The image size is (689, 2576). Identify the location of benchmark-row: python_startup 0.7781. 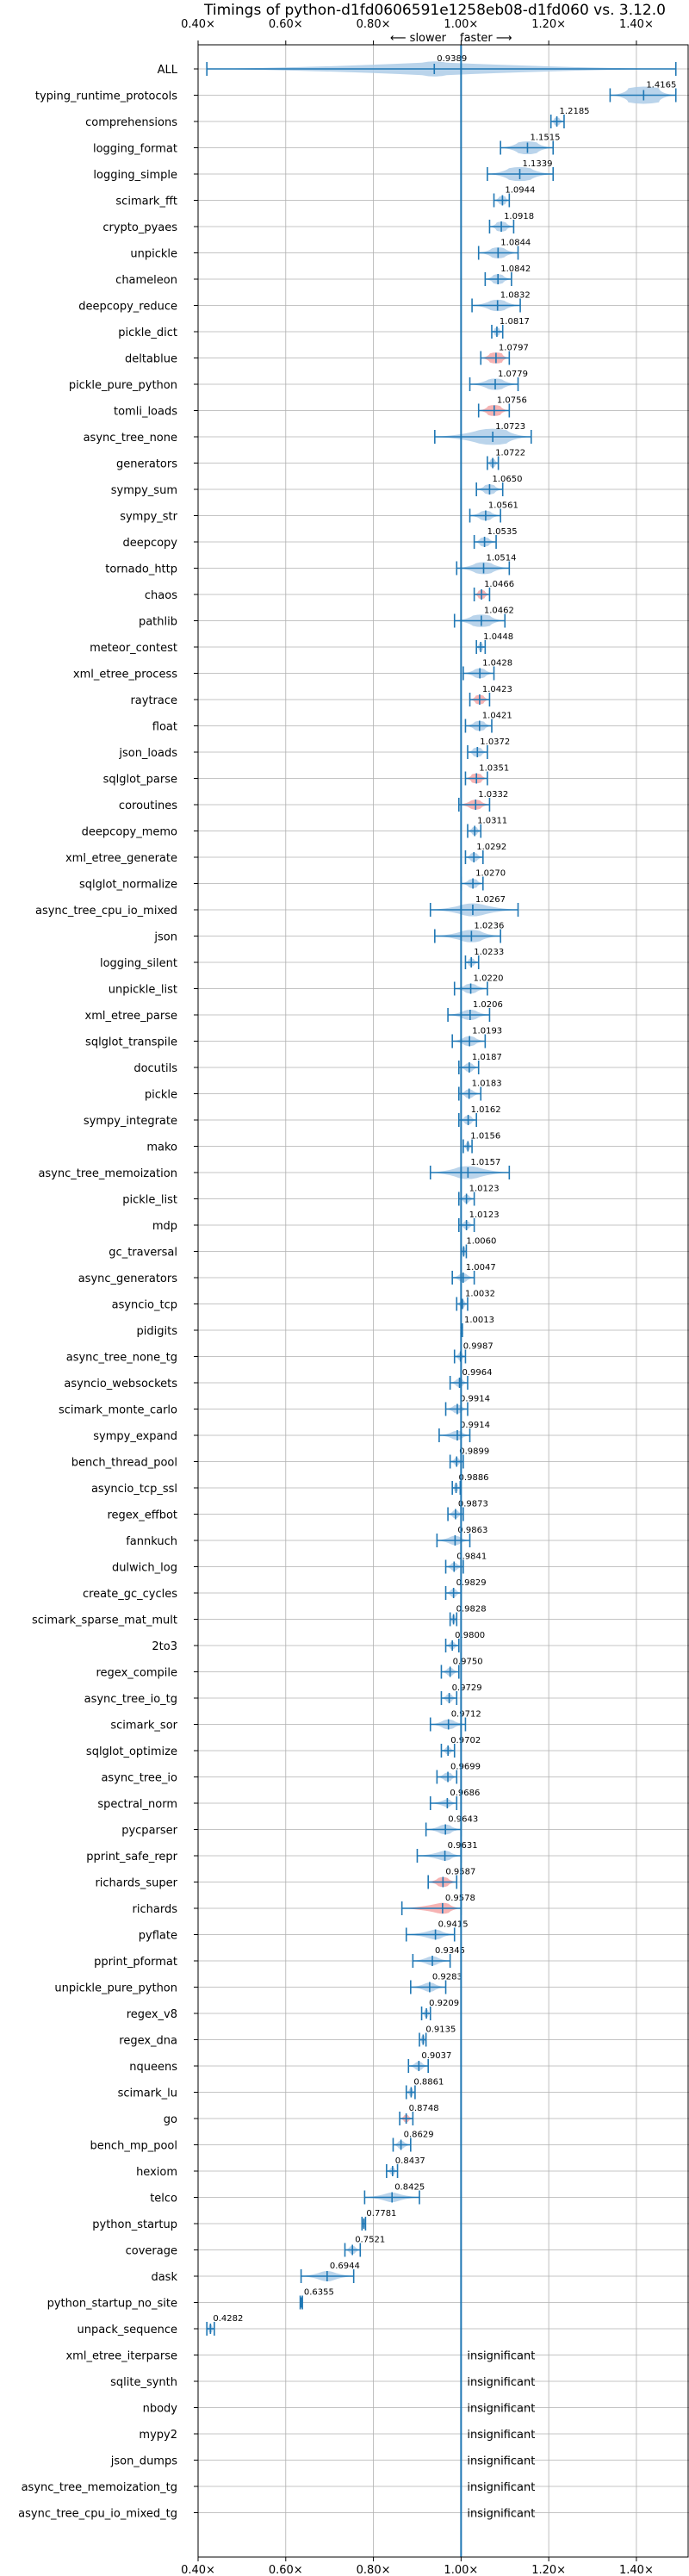
(244, 2220).